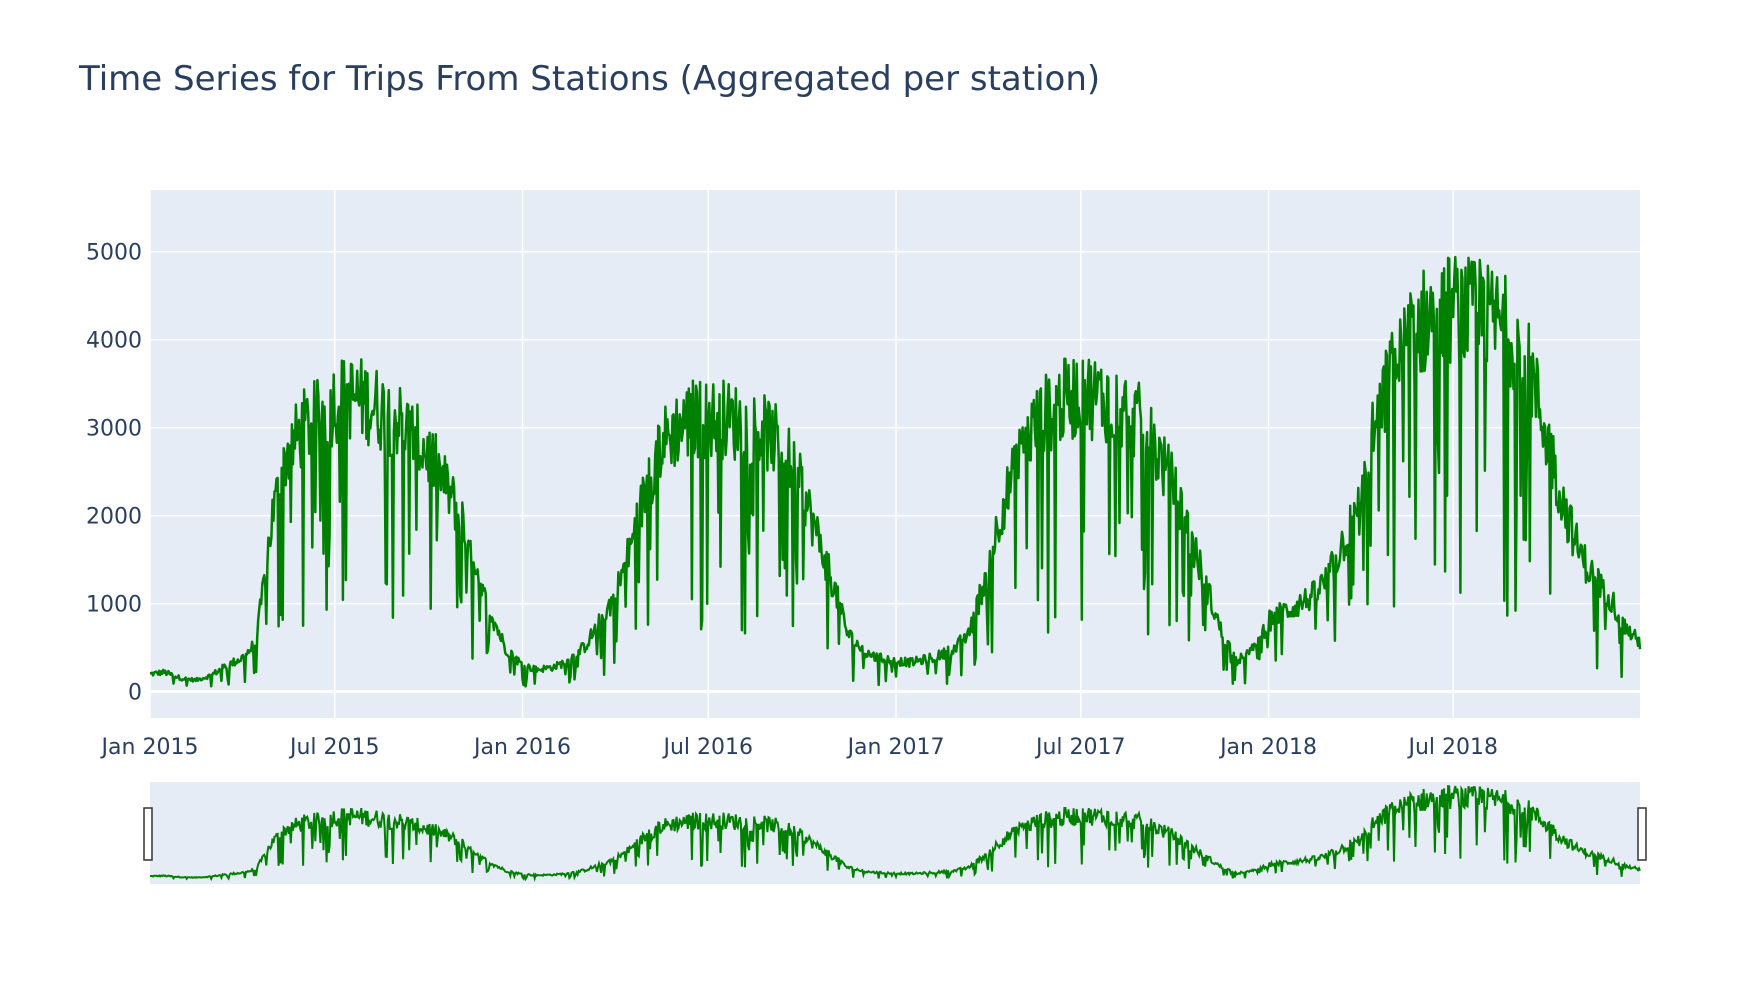 The image size is (1756, 1003). Describe the element at coordinates (114, 517) in the screenshot. I see `y-tick-label: 2000` at that location.